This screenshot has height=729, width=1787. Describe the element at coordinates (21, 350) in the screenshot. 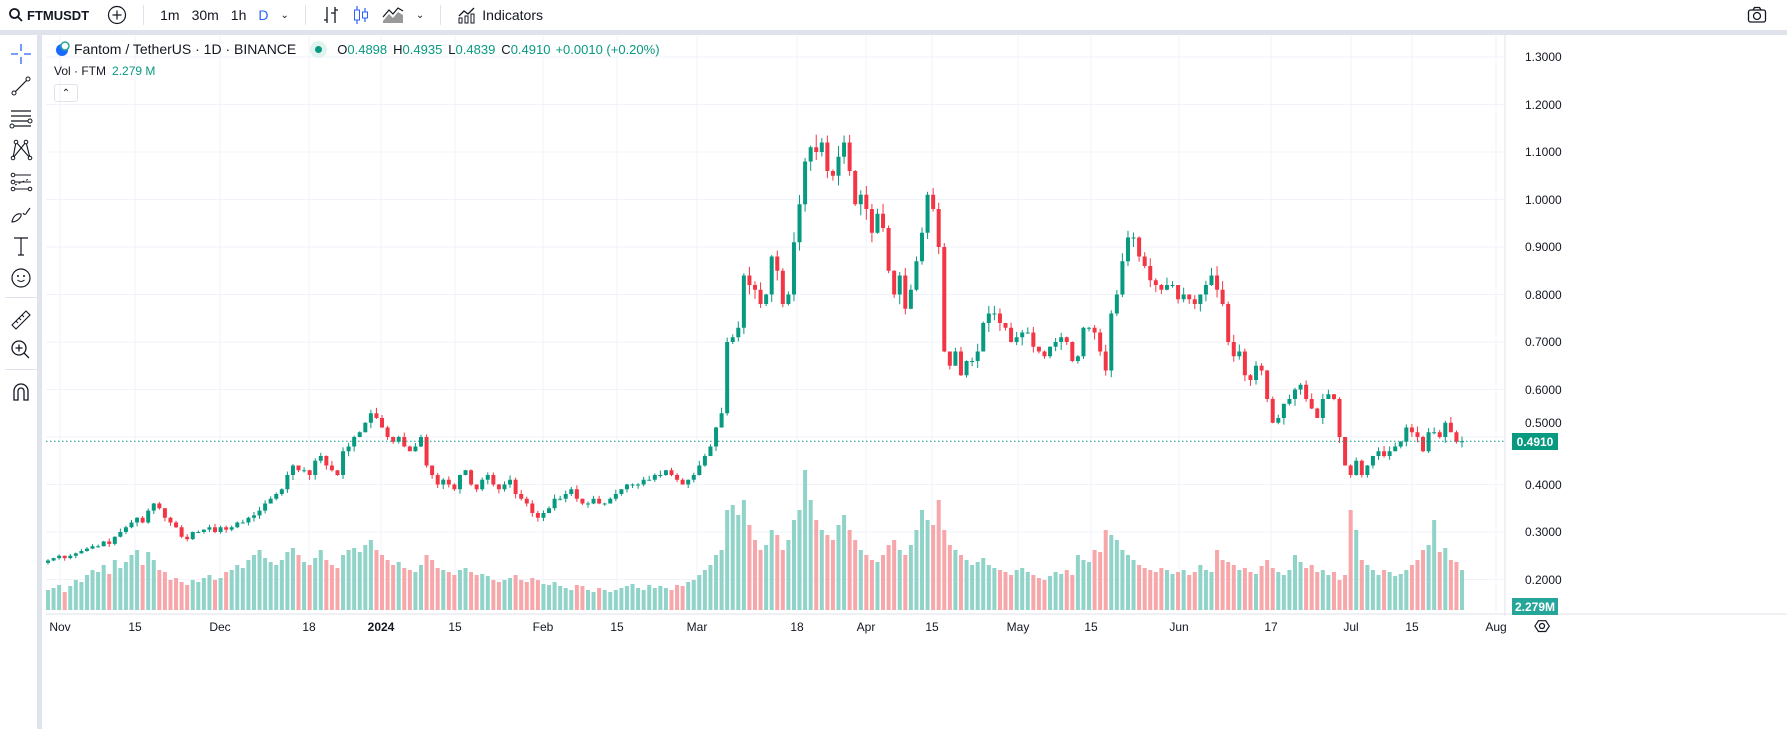

I see `zoom-in-tool` at that location.